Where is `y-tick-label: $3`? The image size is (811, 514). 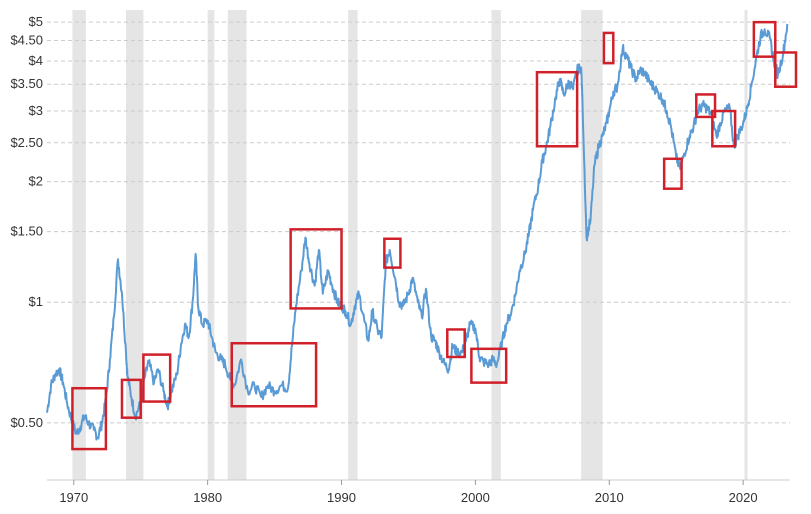
y-tick-label: $3 is located at coordinates (36, 110).